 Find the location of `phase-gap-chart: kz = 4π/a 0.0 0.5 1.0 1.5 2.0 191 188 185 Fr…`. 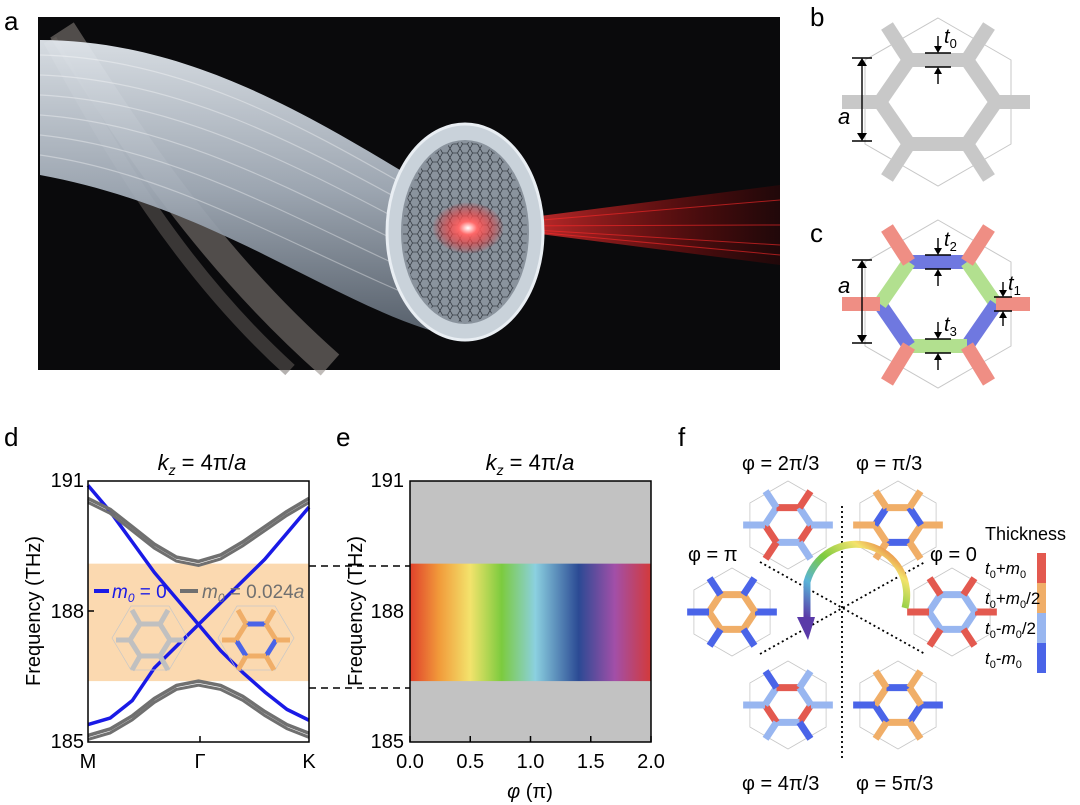

phase-gap-chart: kz = 4π/a 0.0 0.5 1.0 1.5 2.0 191 188 185 Fr… is located at coordinates (505, 626).